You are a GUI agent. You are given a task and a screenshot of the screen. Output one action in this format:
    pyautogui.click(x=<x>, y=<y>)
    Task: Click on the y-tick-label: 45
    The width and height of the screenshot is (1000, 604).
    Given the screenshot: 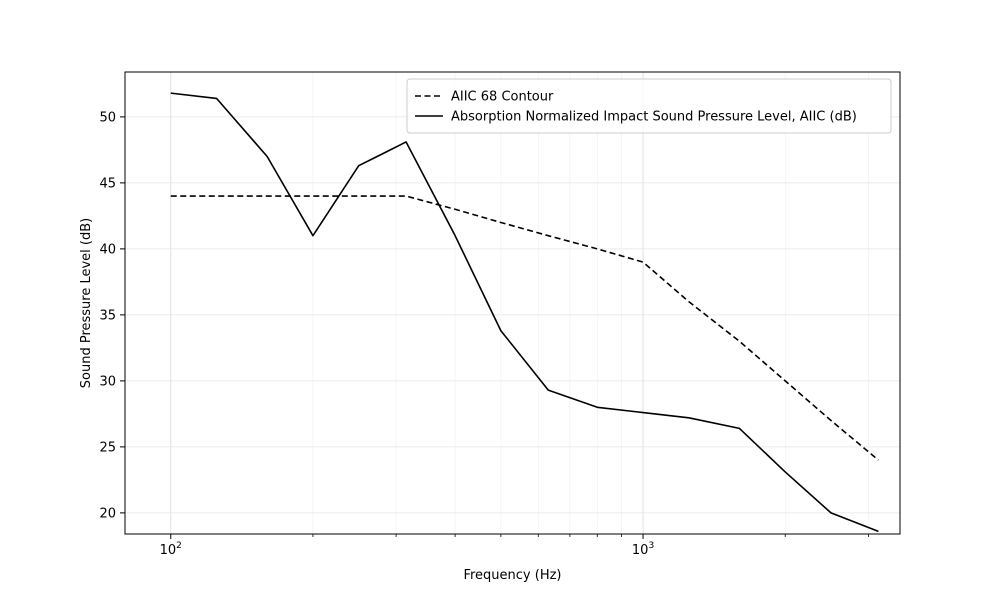 What is the action you would take?
    pyautogui.click(x=107, y=183)
    